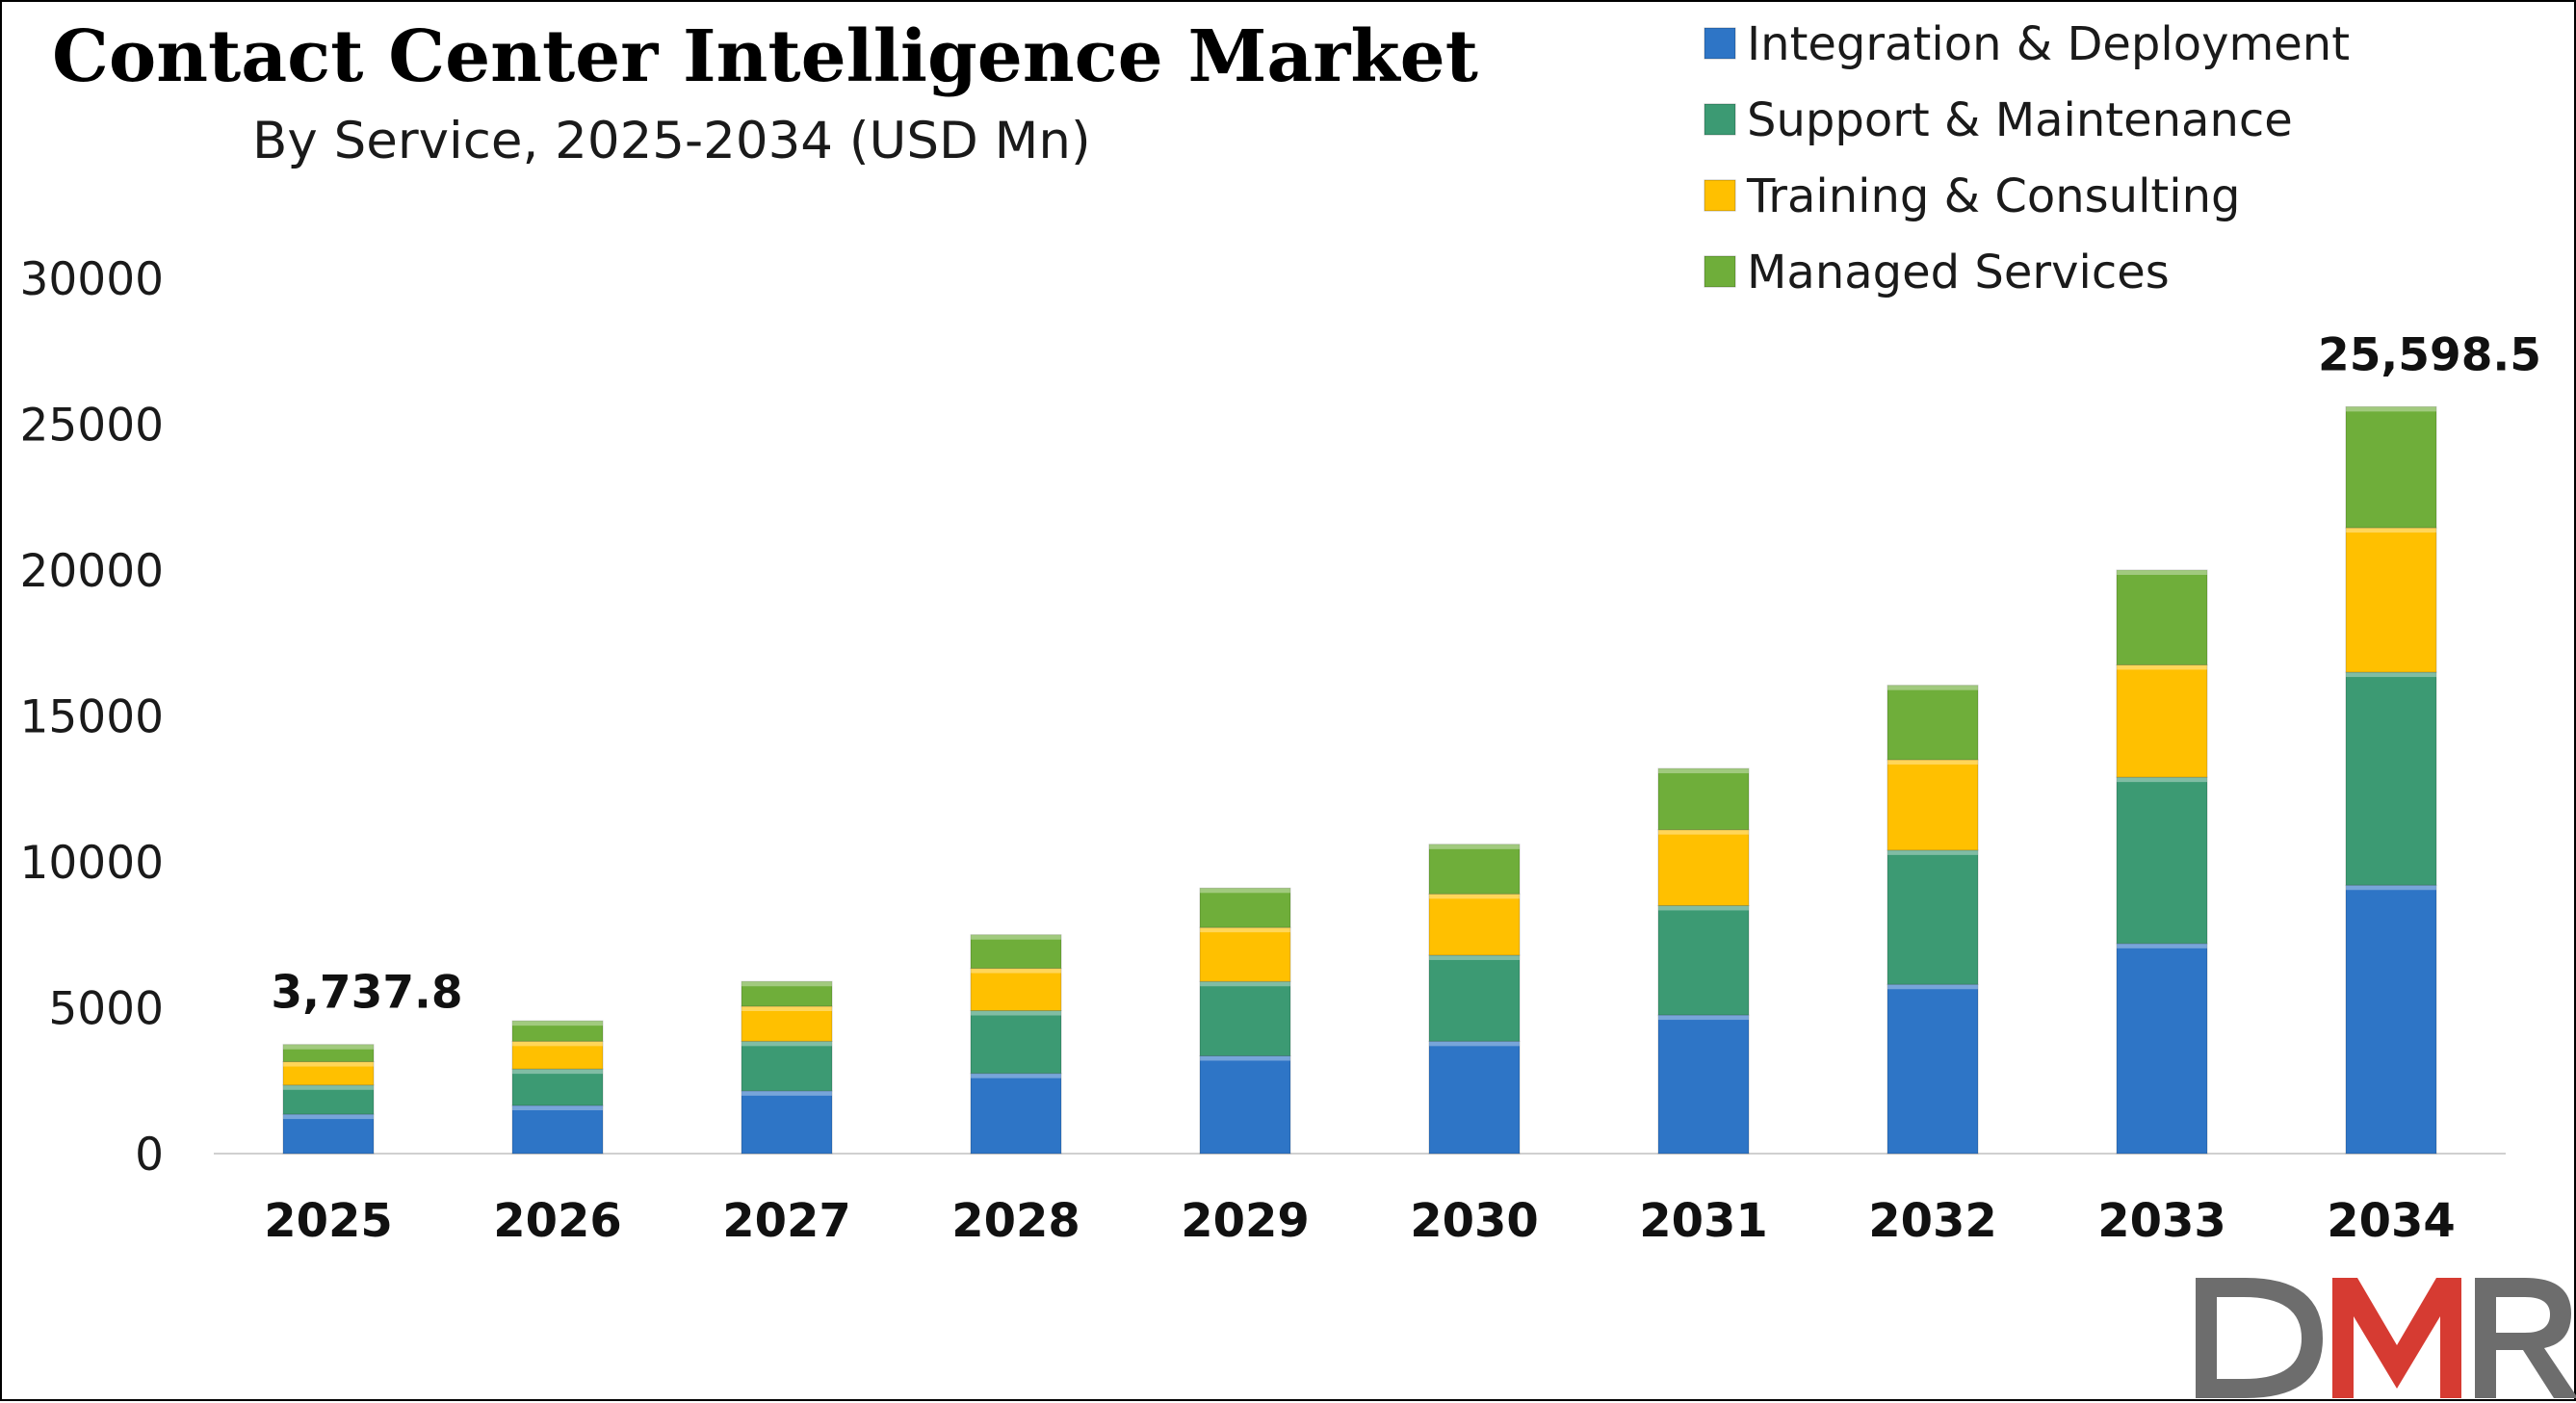  Describe the element at coordinates (765, 56) in the screenshot. I see `chart-title: Contact Center Intelligence Market` at that location.